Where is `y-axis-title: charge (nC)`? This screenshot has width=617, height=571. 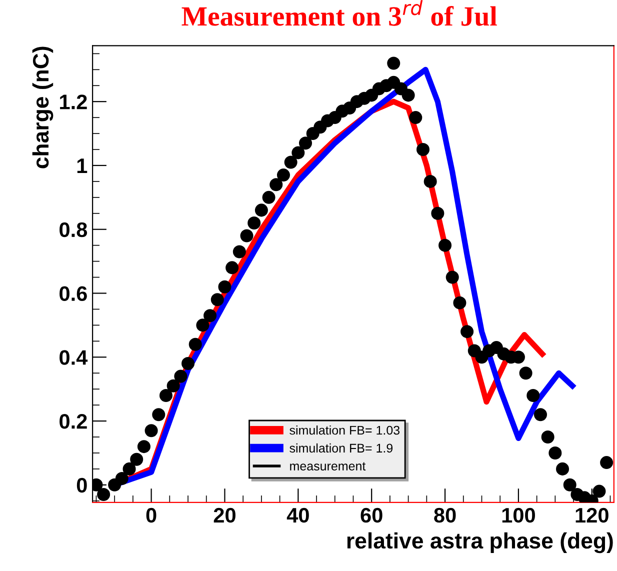
y-axis-title: charge (nC) is located at coordinates (43, 107).